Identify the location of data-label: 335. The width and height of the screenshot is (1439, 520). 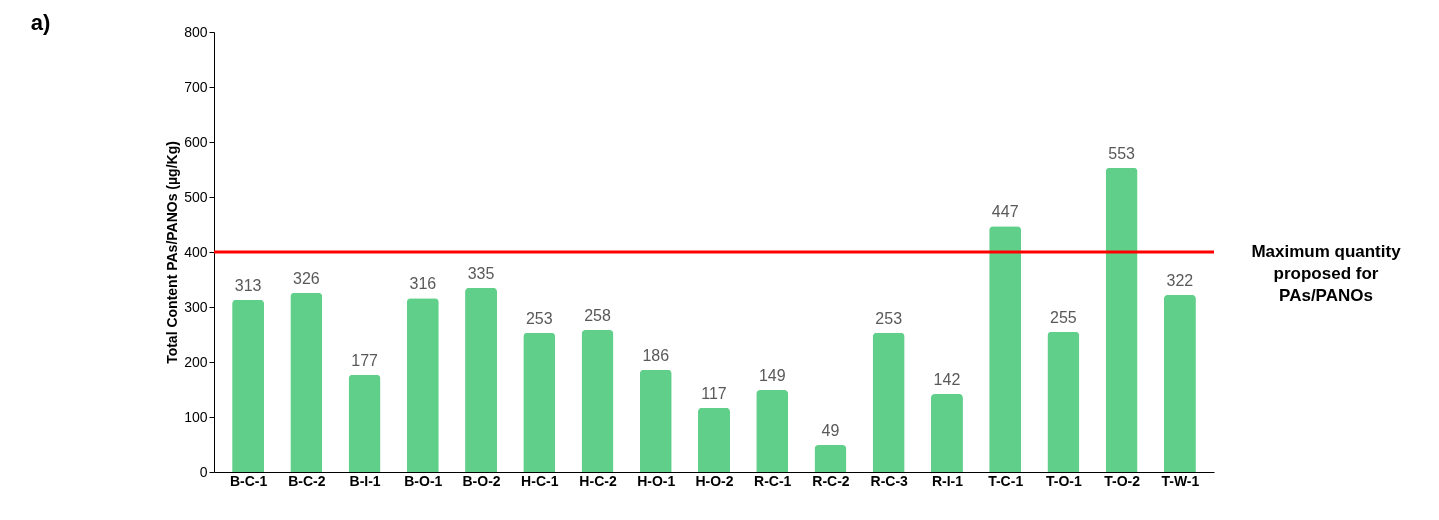
(481, 273).